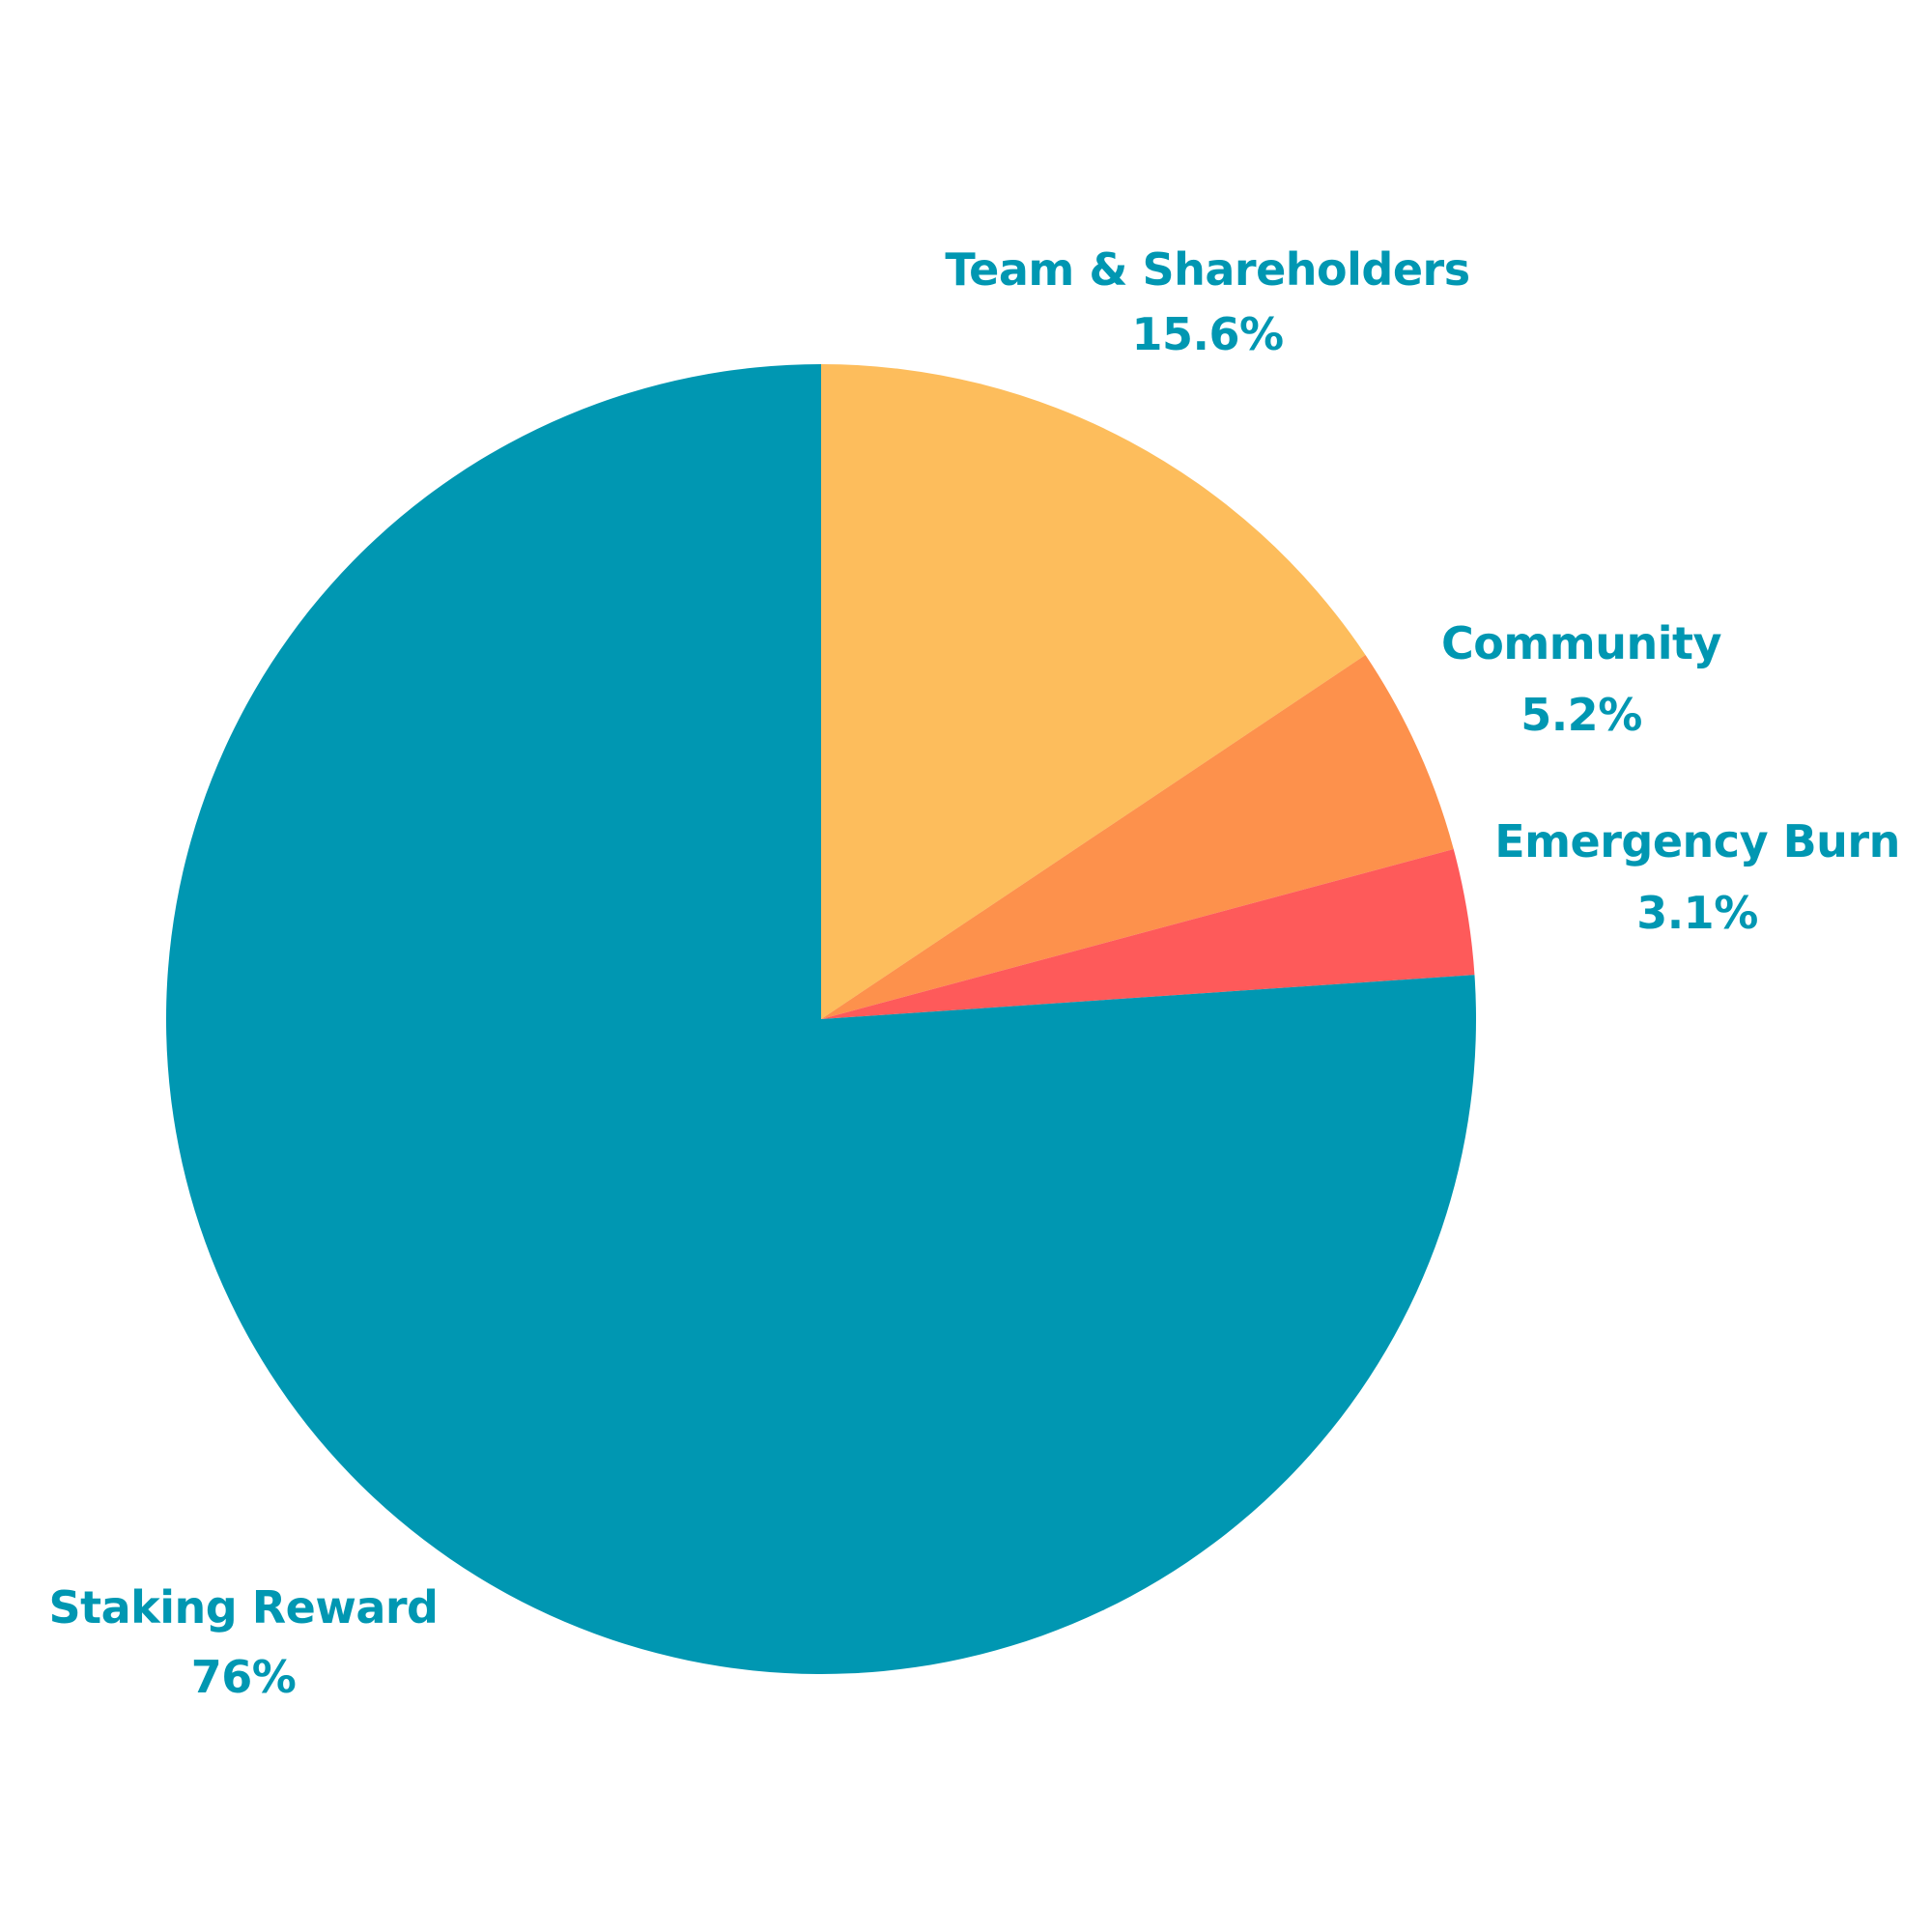  What do you see at coordinates (1697, 841) in the screenshot?
I see `slice-label-emergency-burn: Emergency Burn` at bounding box center [1697, 841].